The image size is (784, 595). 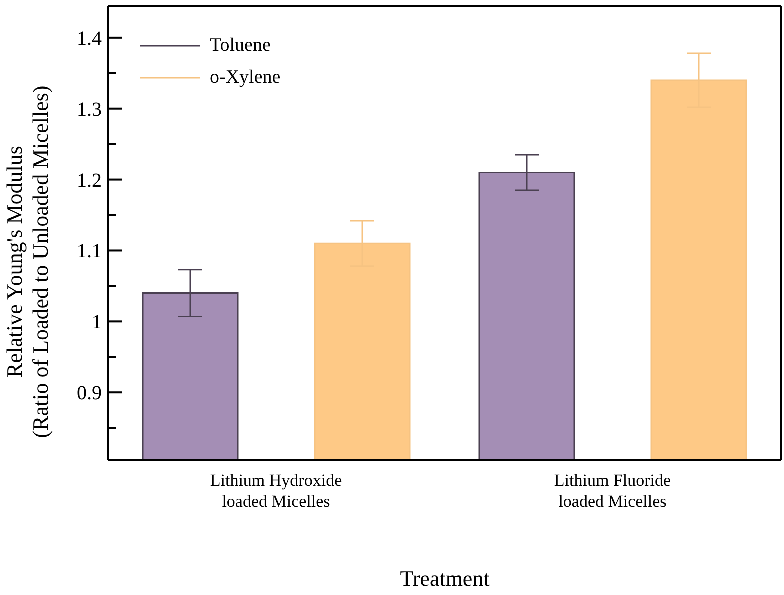 What do you see at coordinates (89, 251) in the screenshot?
I see `y-tick-label: 1.1` at bounding box center [89, 251].